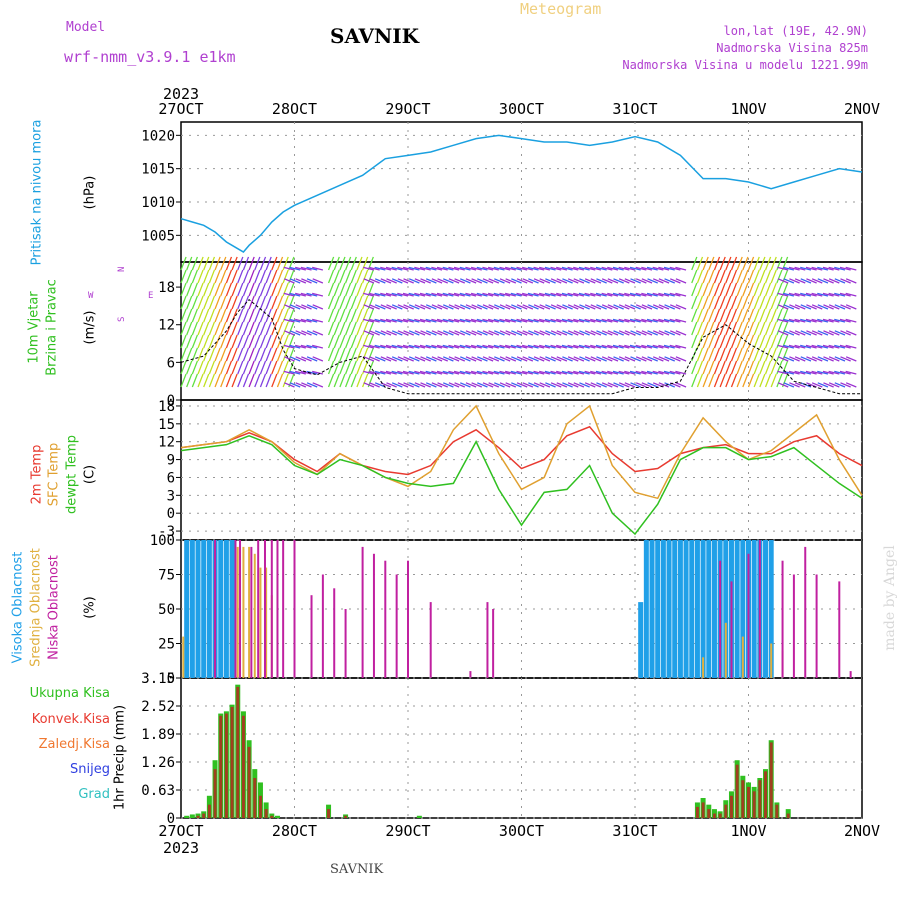  I want to click on y-tick-label: 1005, so click(158, 236).